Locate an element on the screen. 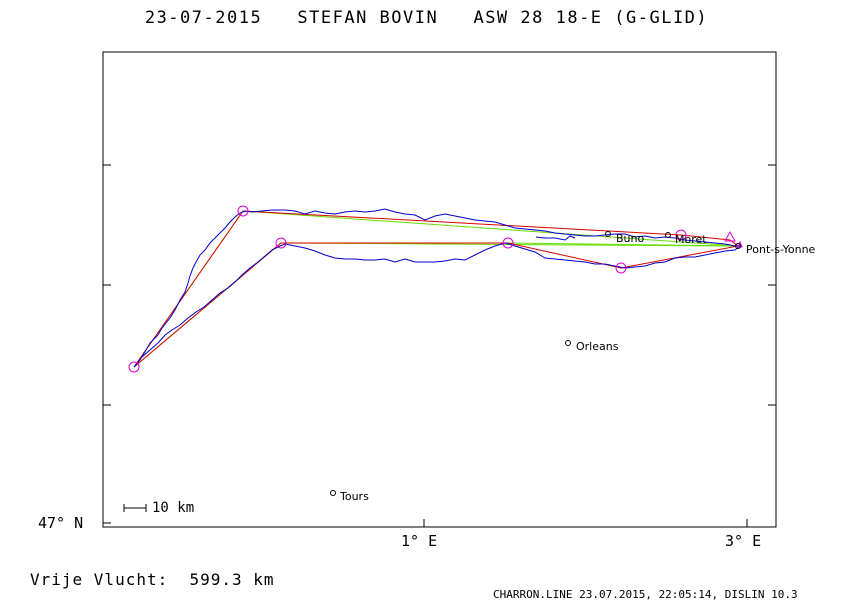  town-marker-tours is located at coordinates (333, 493).